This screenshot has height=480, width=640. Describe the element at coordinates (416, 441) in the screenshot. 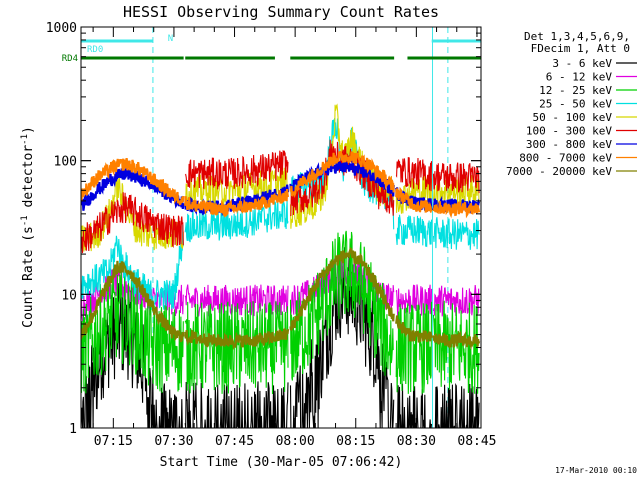

I see `x-tick-label: 08:30` at that location.